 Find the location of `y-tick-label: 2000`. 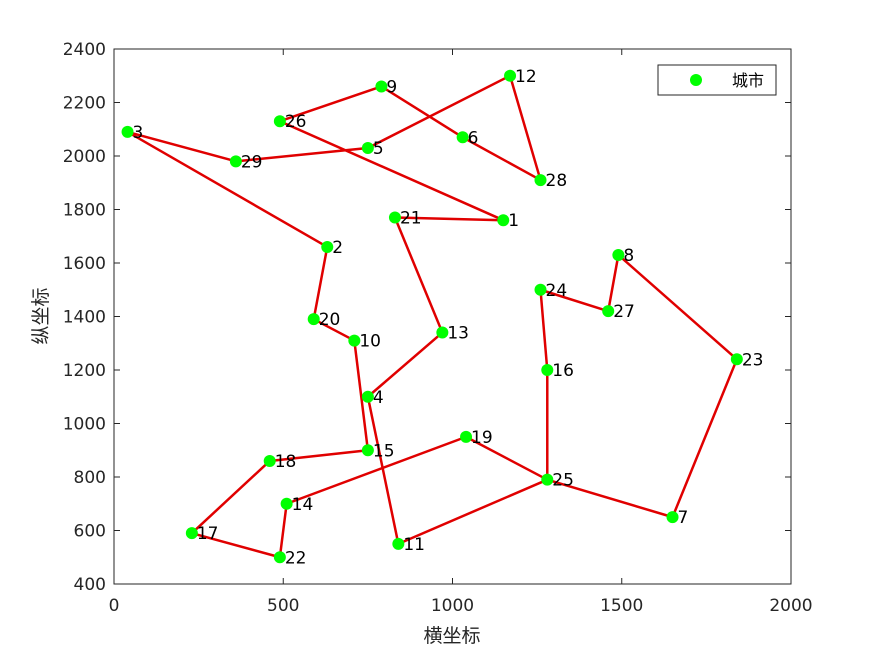

y-tick-label: 2000 is located at coordinates (84, 157).